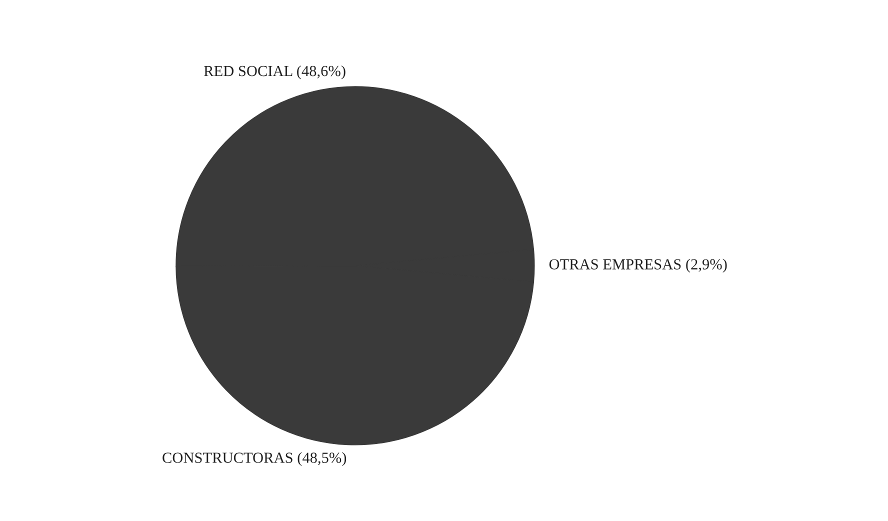 This screenshot has width=888, height=521. Describe the element at coordinates (638, 265) in the screenshot. I see `slice-label: OTRAS EMPRESAS (2,9%)` at that location.